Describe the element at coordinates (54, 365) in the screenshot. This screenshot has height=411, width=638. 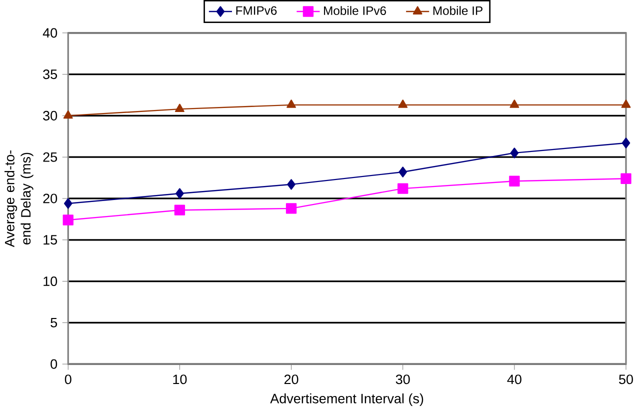
I see `y-tick-label: 0` at that location.